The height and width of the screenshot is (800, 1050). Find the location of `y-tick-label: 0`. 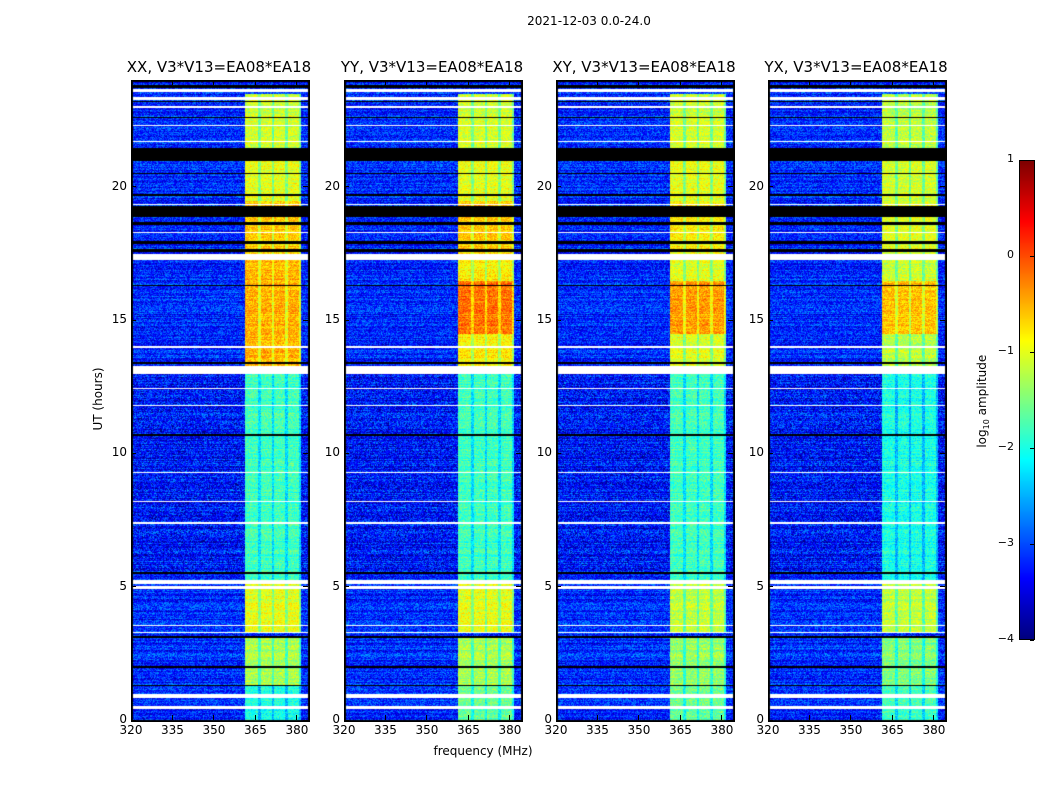

y-tick-label: 0 is located at coordinates (548, 719).